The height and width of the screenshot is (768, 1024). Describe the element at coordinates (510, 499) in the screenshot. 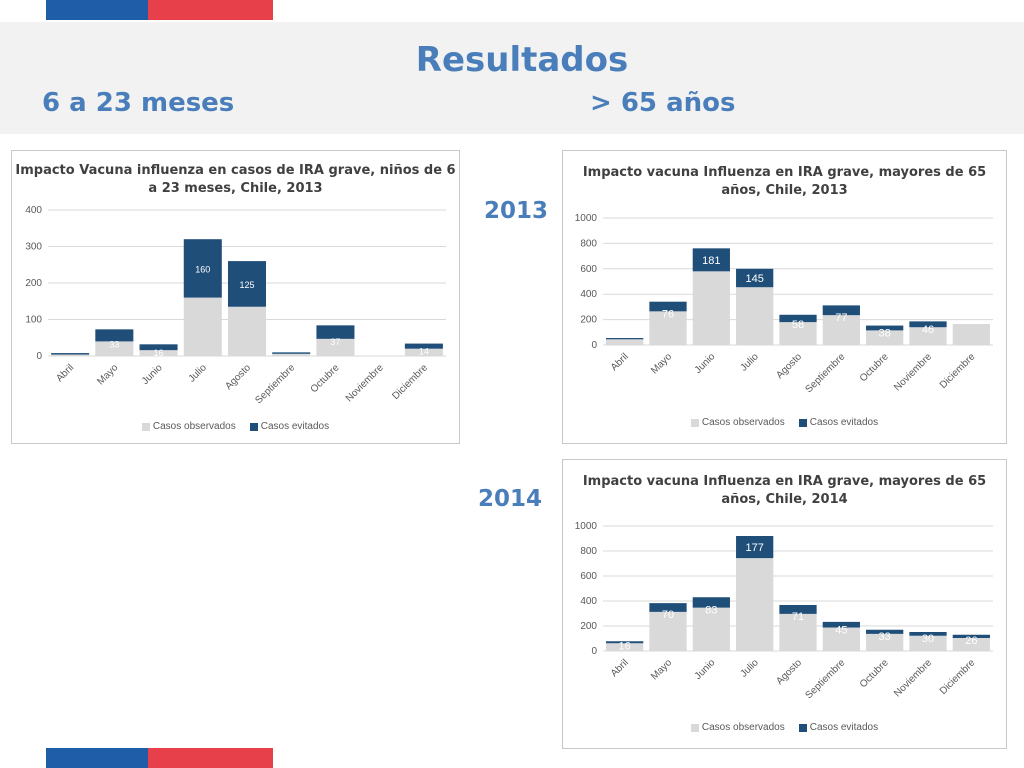

I see `year-label-2014: 2014` at that location.